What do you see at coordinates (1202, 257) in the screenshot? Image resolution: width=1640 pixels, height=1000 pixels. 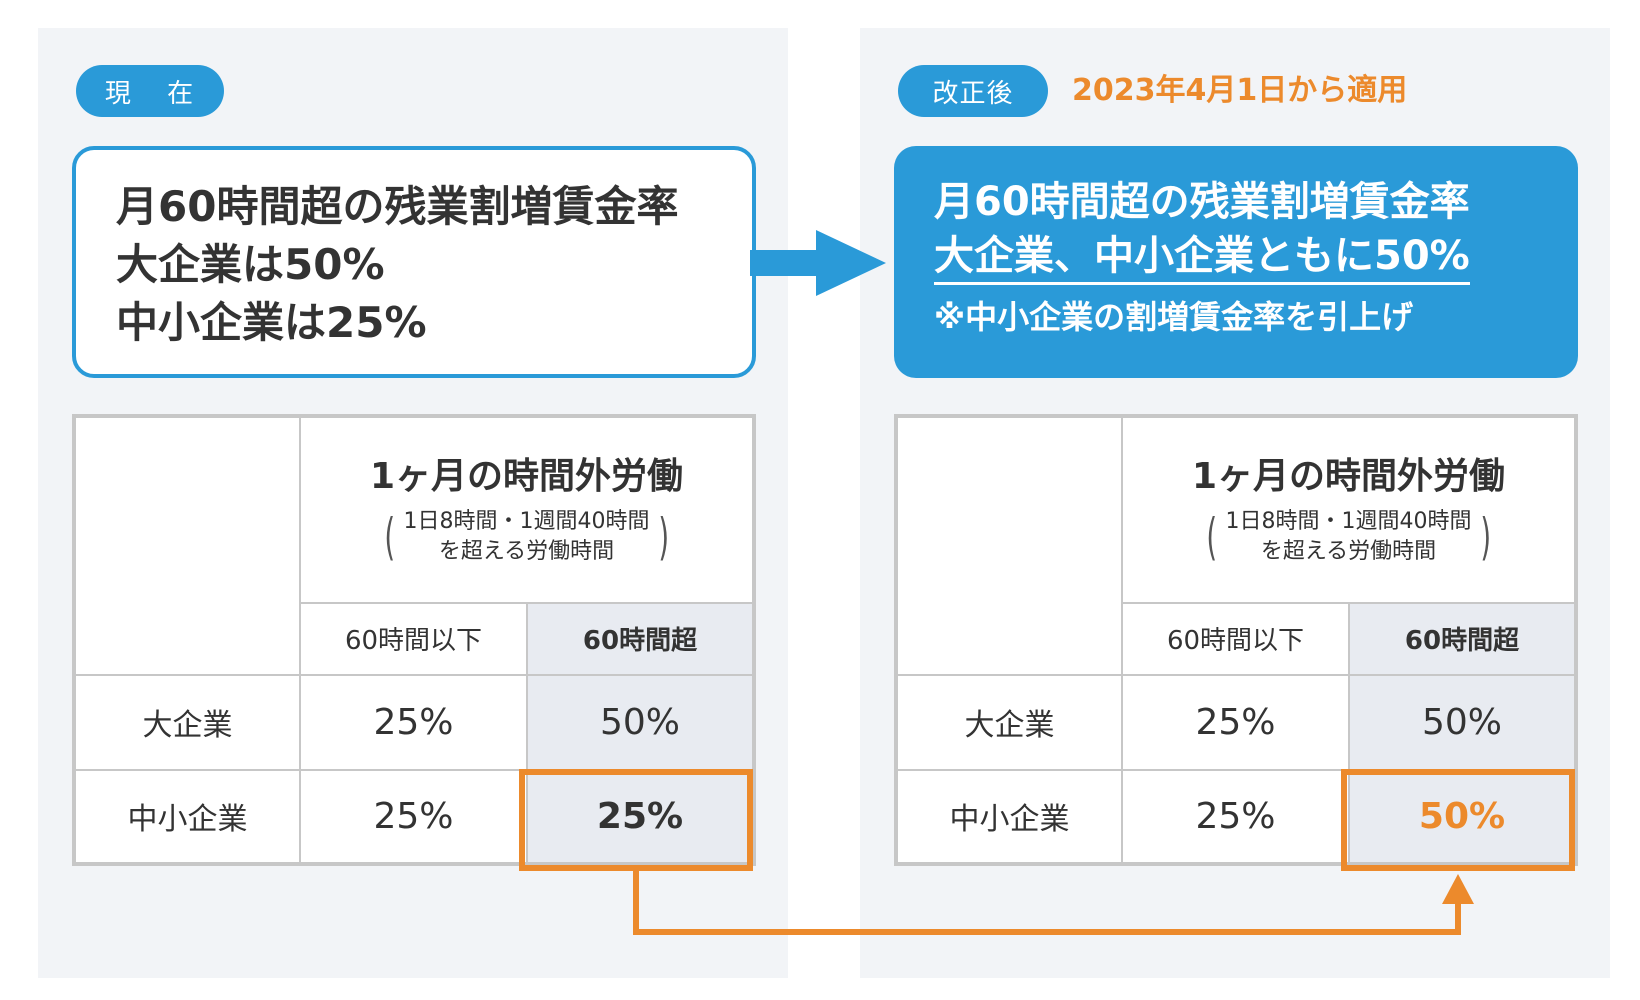 I see `revised-summary-main: 大企業、中小企業ともに50%` at bounding box center [1202, 257].